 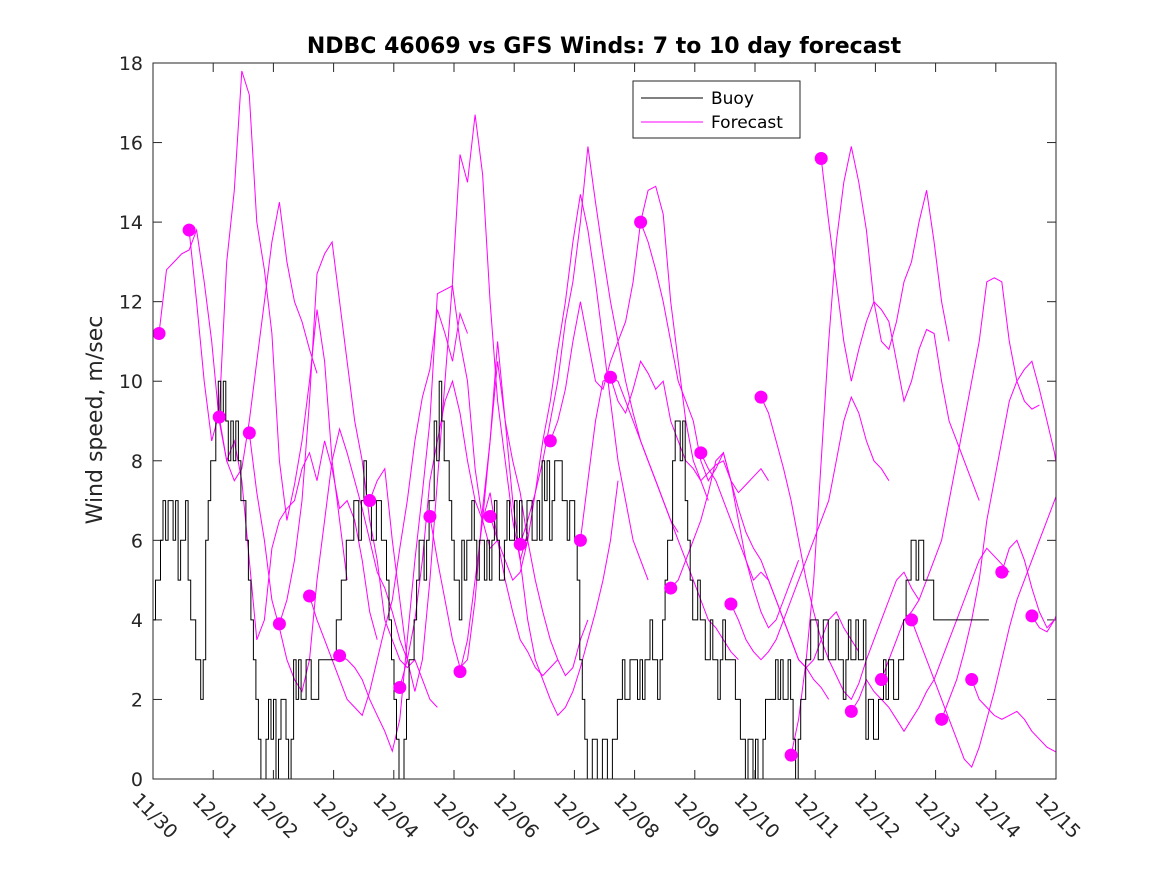 I want to click on y-tick-label: 16, so click(x=131, y=144).